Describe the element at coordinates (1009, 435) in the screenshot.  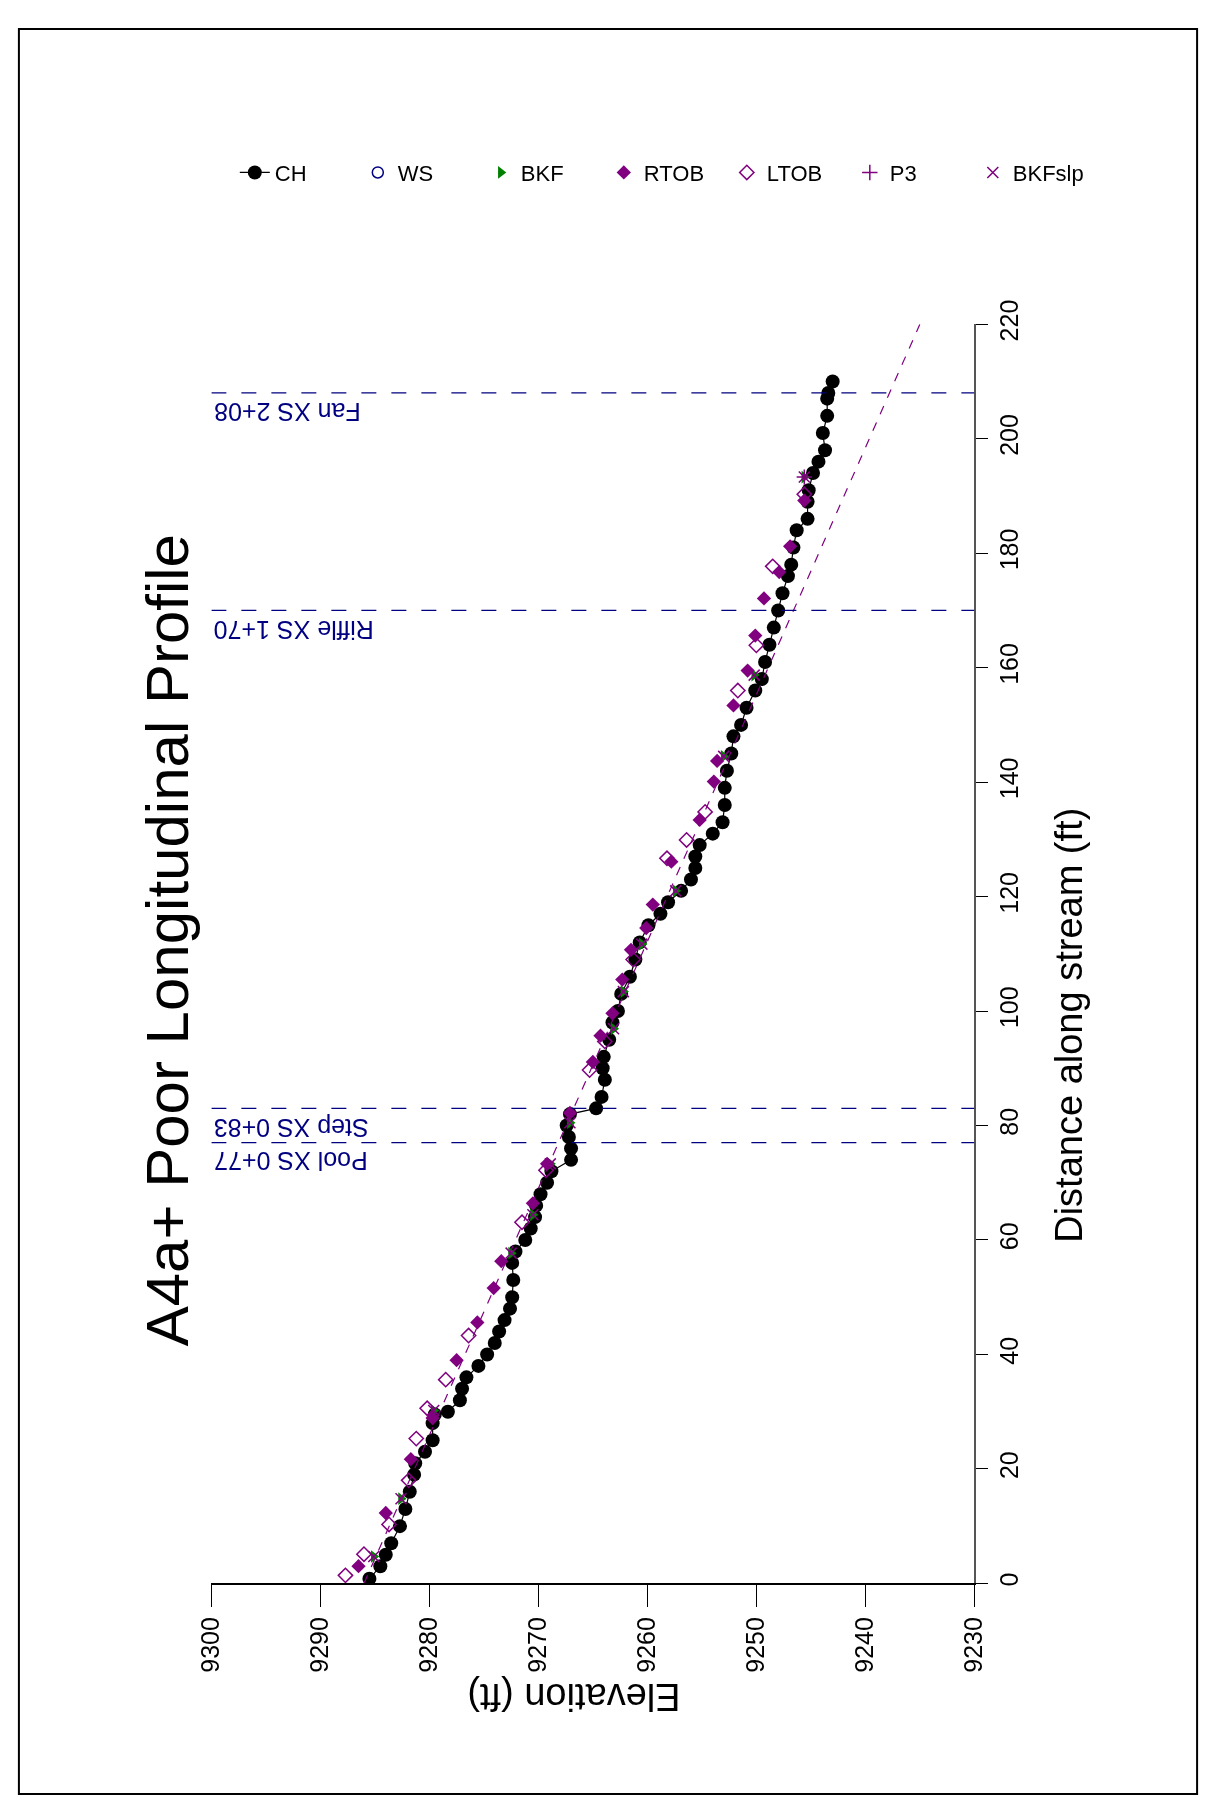
I see `y-tick-label: 200` at that location.